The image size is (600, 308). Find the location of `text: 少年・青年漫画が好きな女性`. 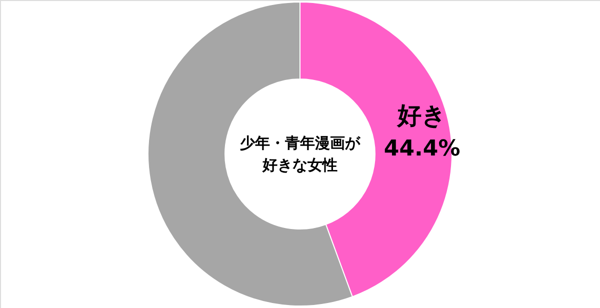

text: 少年・青年漫画が好きな女性 is located at coordinates (300, 154).